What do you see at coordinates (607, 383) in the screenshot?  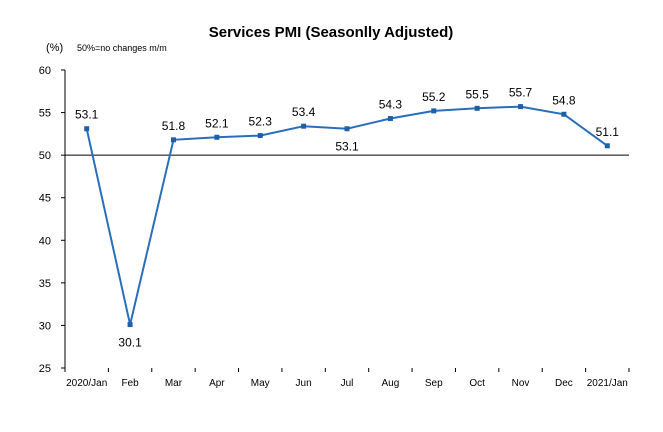 I see `x-tick-label: 2021/Jan` at bounding box center [607, 383].